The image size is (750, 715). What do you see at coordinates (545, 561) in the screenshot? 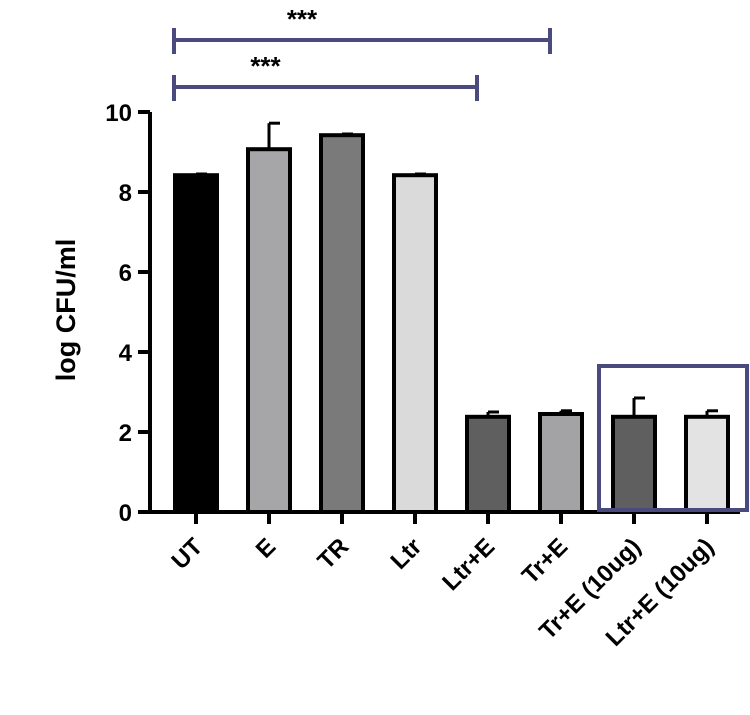
I see `x-tick-label: Tr+E` at bounding box center [545, 561].